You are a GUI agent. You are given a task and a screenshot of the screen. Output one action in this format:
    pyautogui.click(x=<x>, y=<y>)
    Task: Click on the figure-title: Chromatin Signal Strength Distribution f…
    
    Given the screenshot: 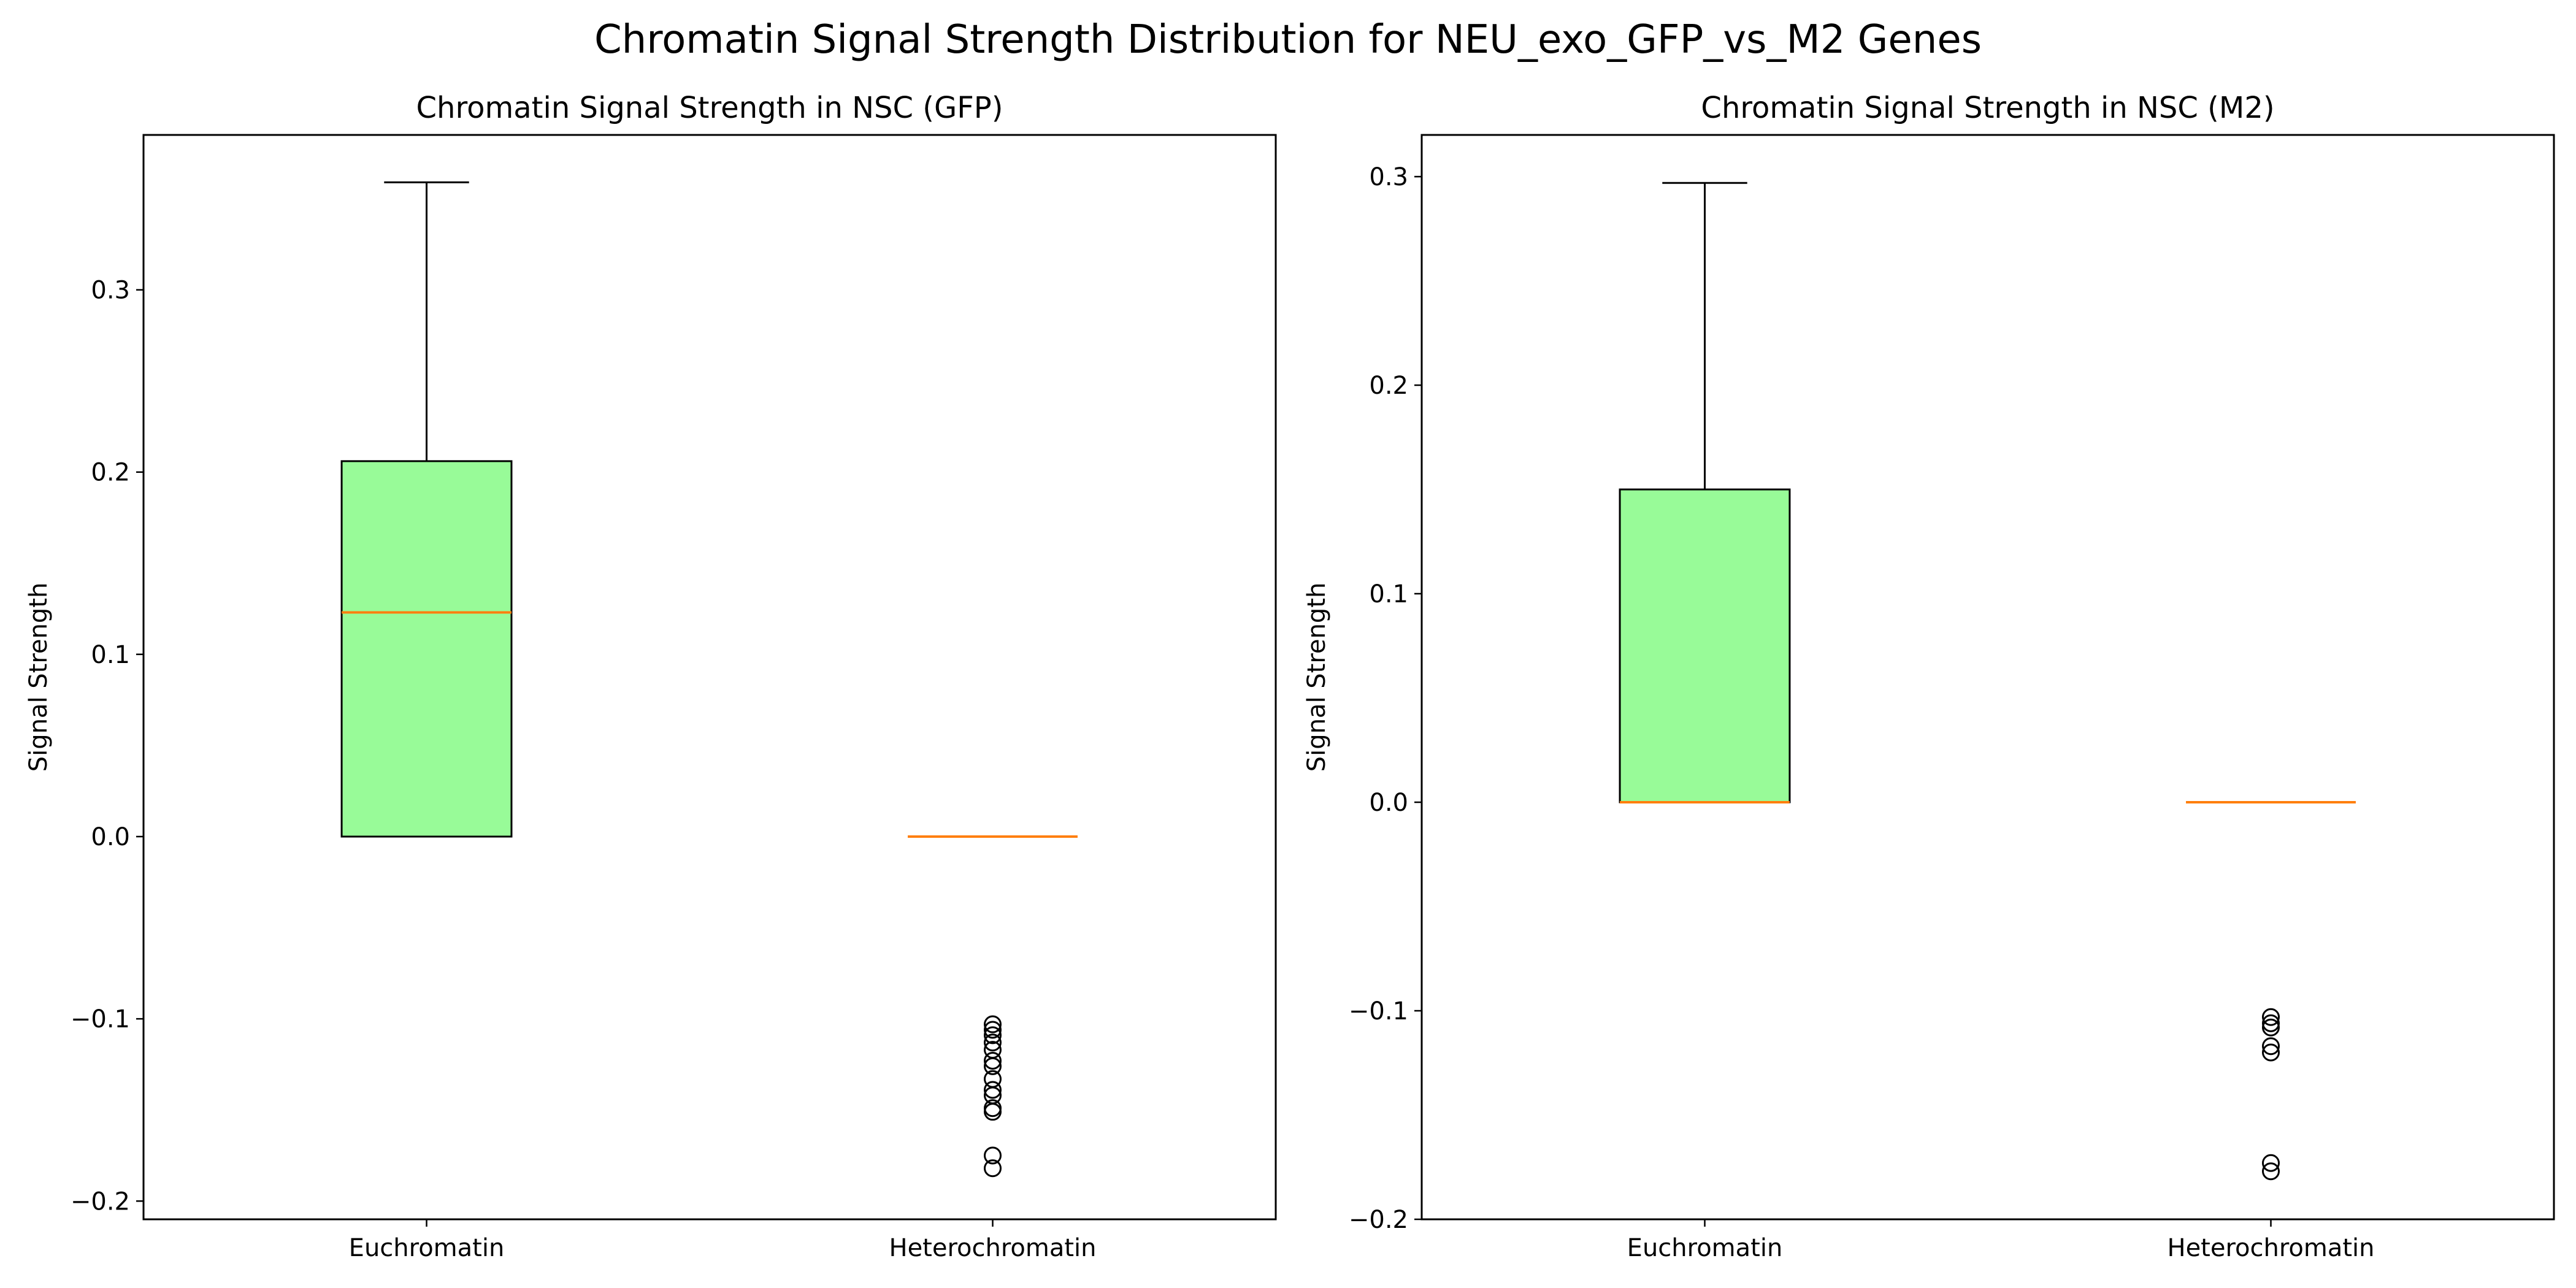 What is the action you would take?
    pyautogui.click(x=1288, y=40)
    